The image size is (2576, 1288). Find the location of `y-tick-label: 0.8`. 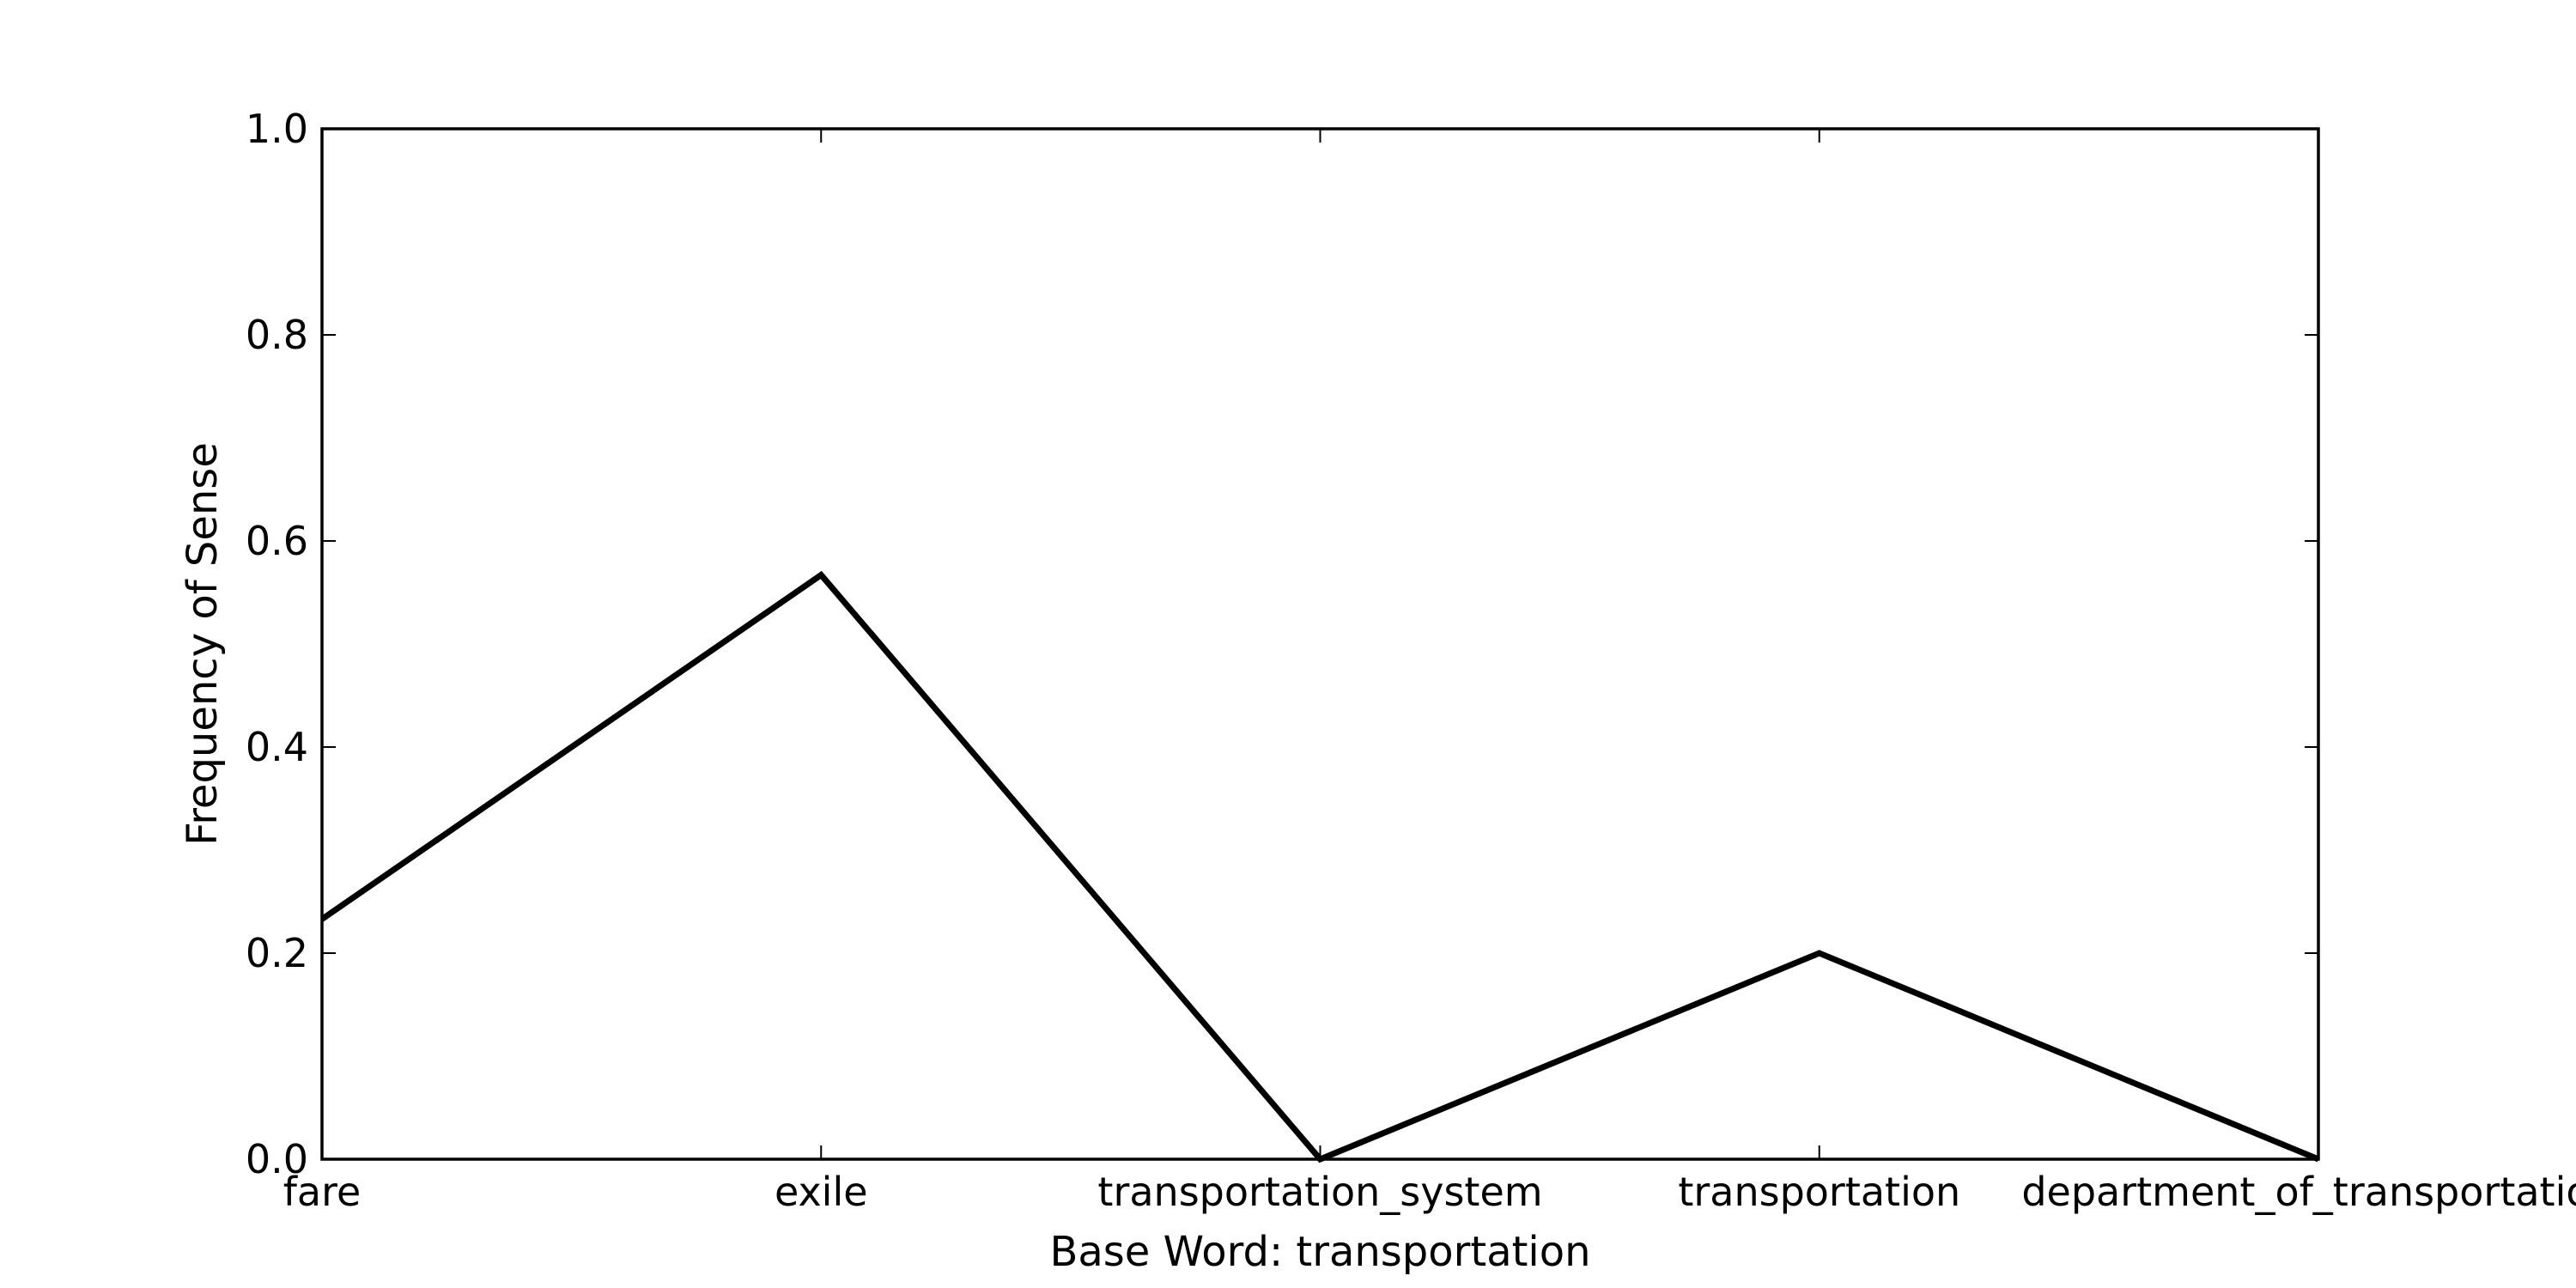

y-tick-label: 0.8 is located at coordinates (277, 335).